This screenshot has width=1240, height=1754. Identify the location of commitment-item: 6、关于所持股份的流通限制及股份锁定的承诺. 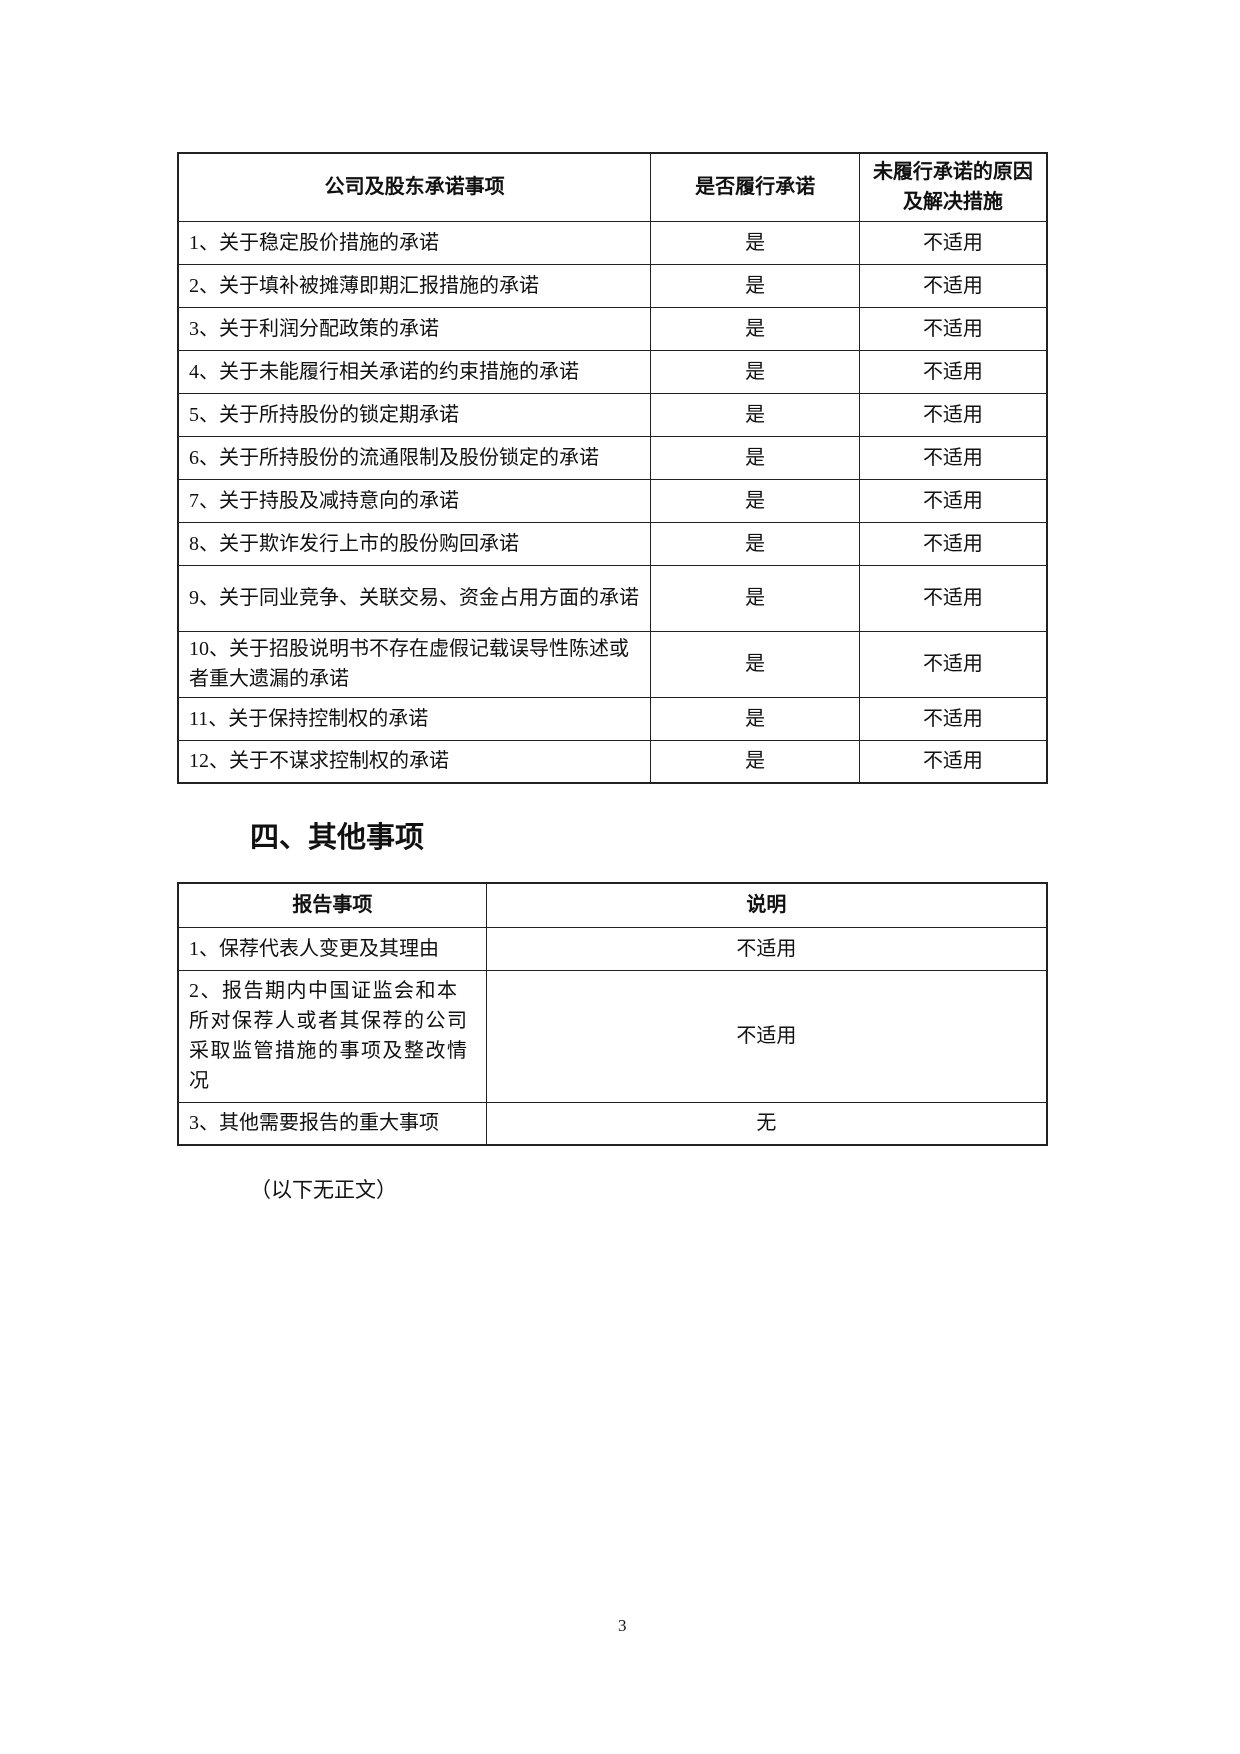
(414, 457).